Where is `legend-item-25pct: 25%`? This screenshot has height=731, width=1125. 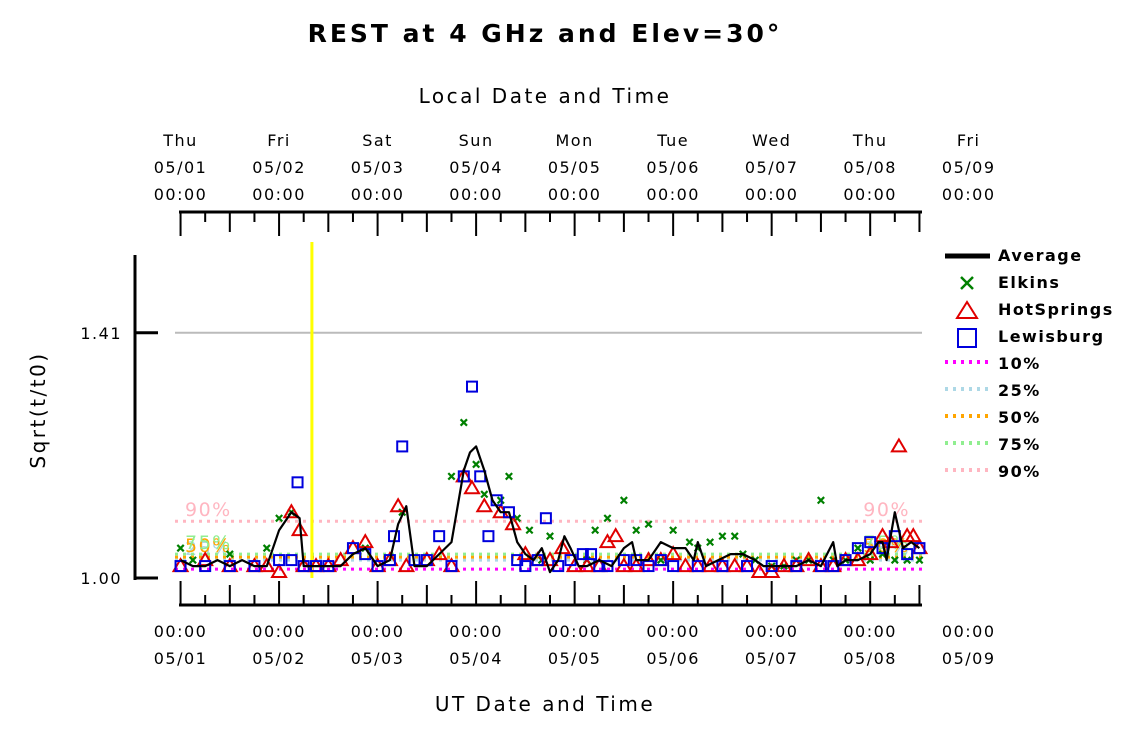
legend-item-25pct: 25% is located at coordinates (993, 390).